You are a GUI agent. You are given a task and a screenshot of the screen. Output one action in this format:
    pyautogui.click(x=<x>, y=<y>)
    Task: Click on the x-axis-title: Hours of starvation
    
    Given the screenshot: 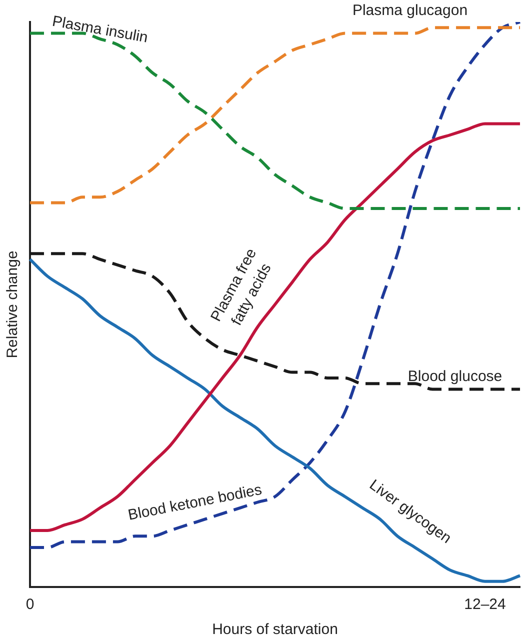 What is the action you would take?
    pyautogui.click(x=275, y=629)
    